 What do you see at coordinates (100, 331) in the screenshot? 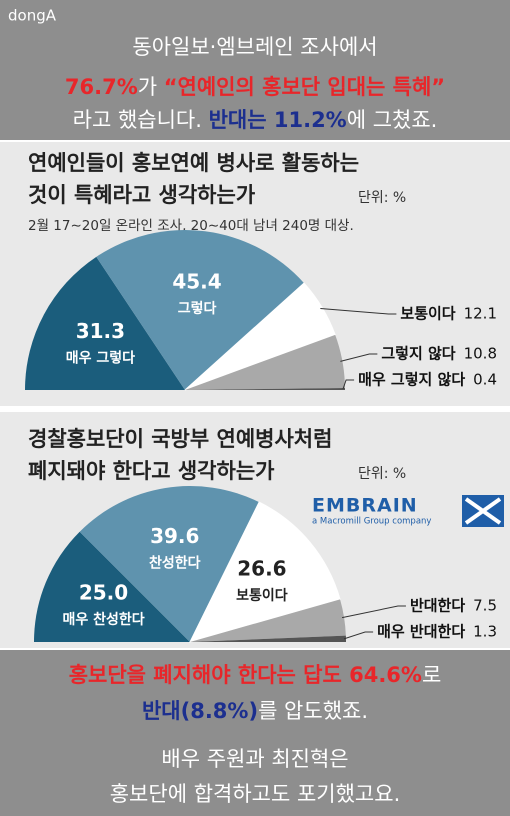
I see `value-label: 31.3` at bounding box center [100, 331].